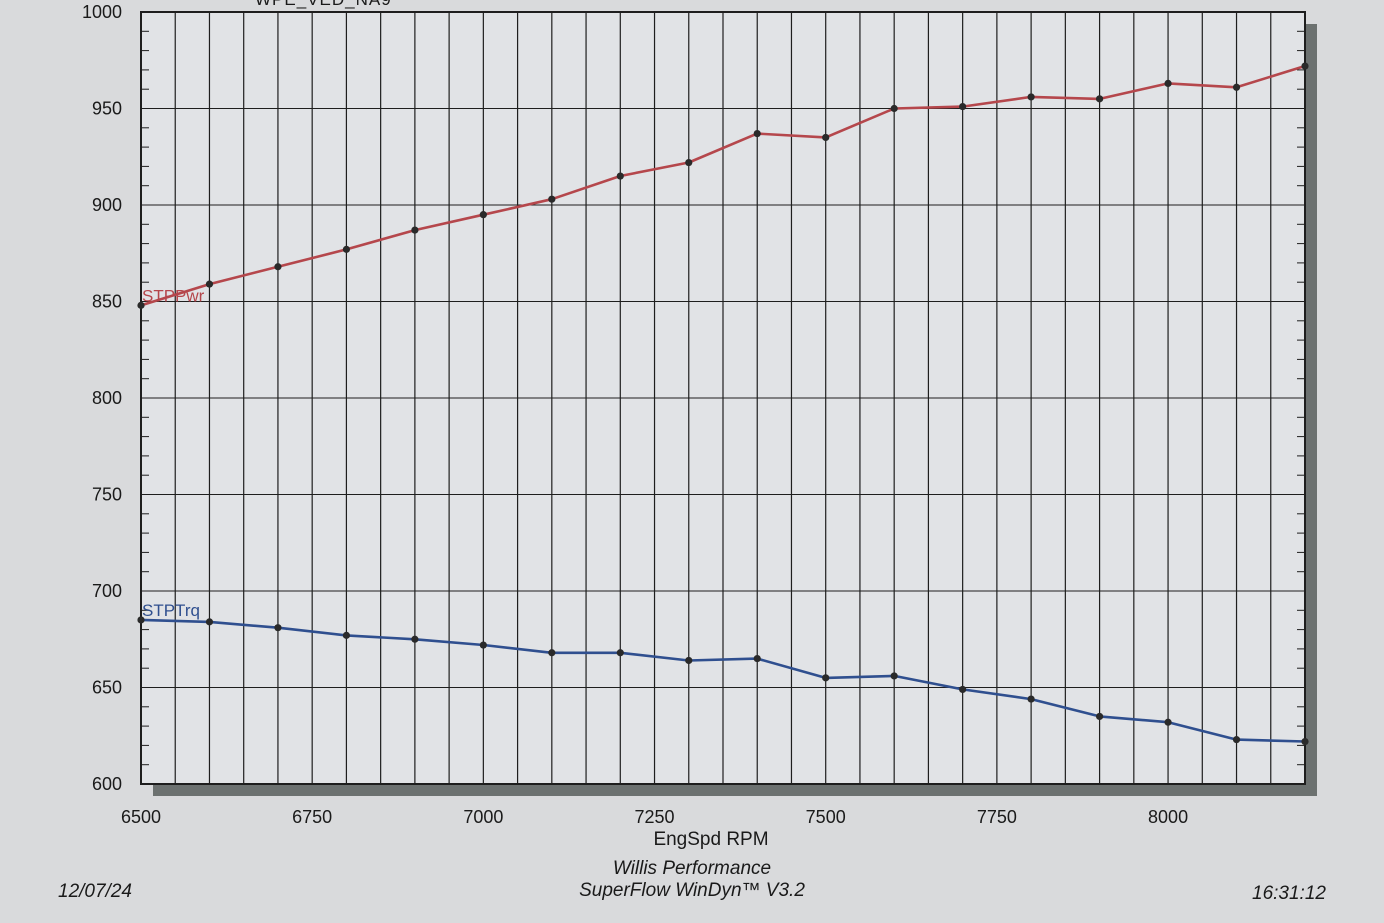 Image resolution: width=1384 pixels, height=923 pixels. What do you see at coordinates (107, 591) in the screenshot?
I see `y-tick-label: 700` at bounding box center [107, 591].